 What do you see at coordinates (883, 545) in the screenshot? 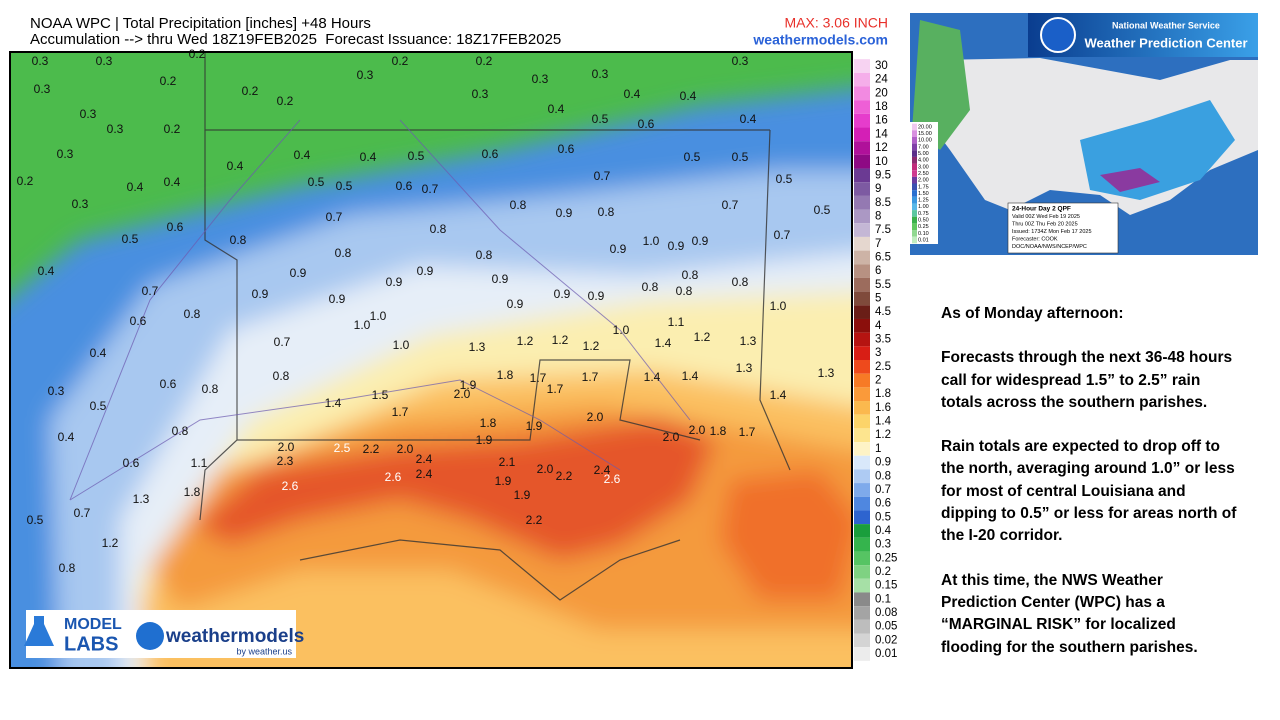
I see `scale-label: 0.3` at bounding box center [883, 545].